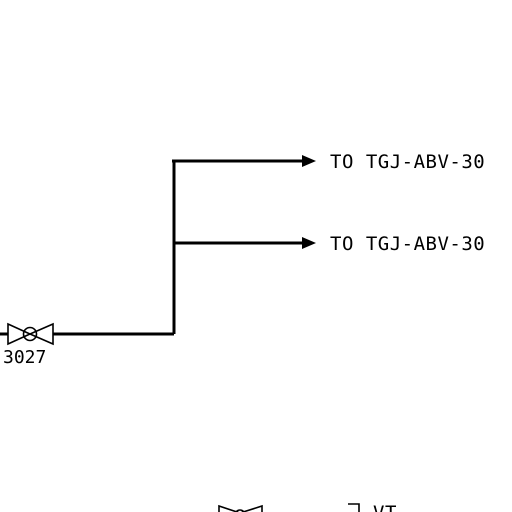 The width and height of the screenshot is (512, 512). What do you see at coordinates (27, 334) in the screenshot?
I see `gate-valve-icon` at bounding box center [27, 334].